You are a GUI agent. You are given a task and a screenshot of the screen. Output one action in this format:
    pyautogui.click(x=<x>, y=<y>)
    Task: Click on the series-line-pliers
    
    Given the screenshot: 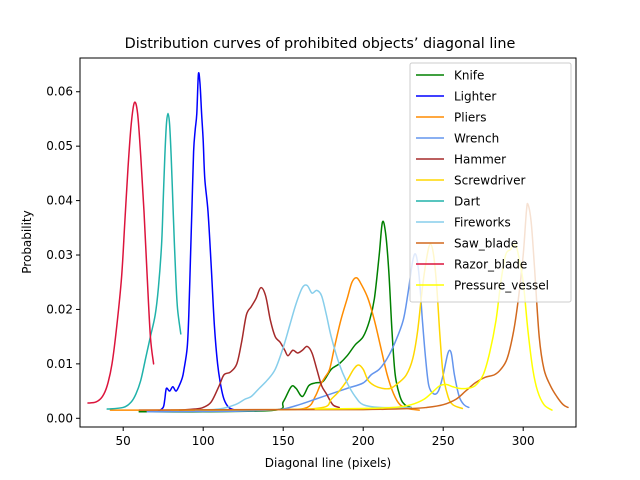 What is the action you would take?
    pyautogui.click(x=264, y=344)
    